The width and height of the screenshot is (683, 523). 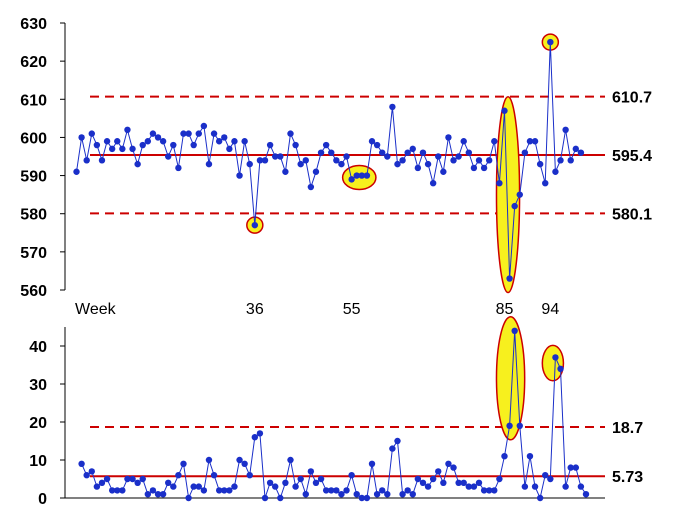 I want to click on x-tick-label: 94, so click(x=550, y=309).